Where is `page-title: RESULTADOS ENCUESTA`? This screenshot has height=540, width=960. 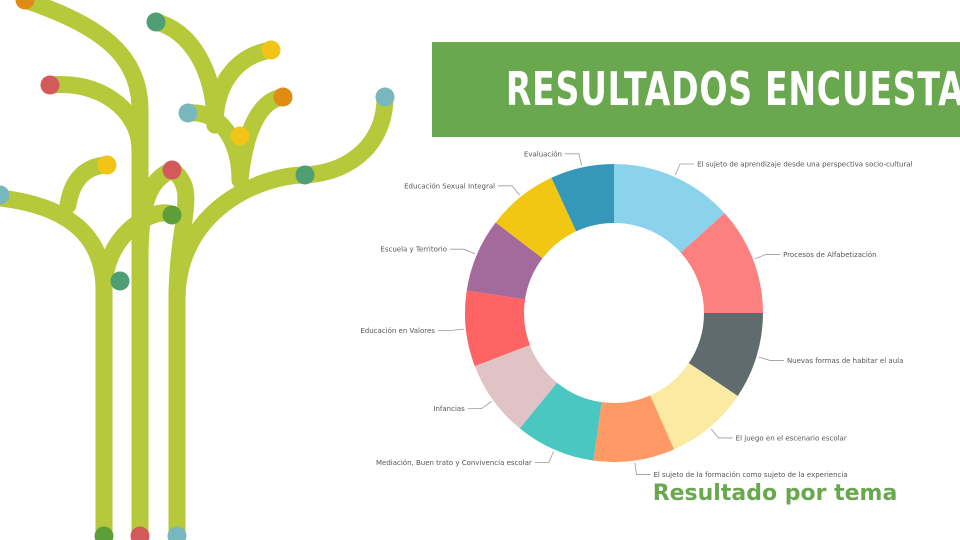
page-title: RESULTADOS ENCUESTA is located at coordinates (696, 89).